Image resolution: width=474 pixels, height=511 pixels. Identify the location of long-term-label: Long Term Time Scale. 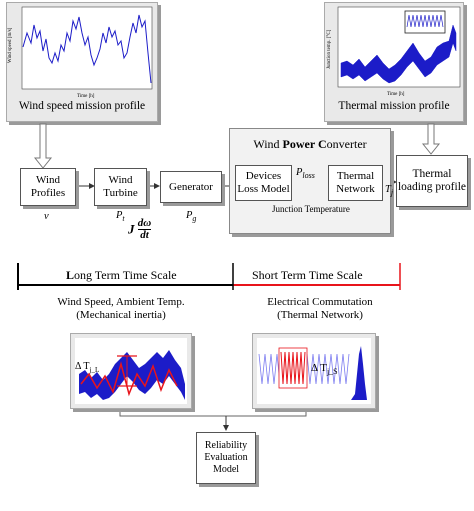
(121, 275).